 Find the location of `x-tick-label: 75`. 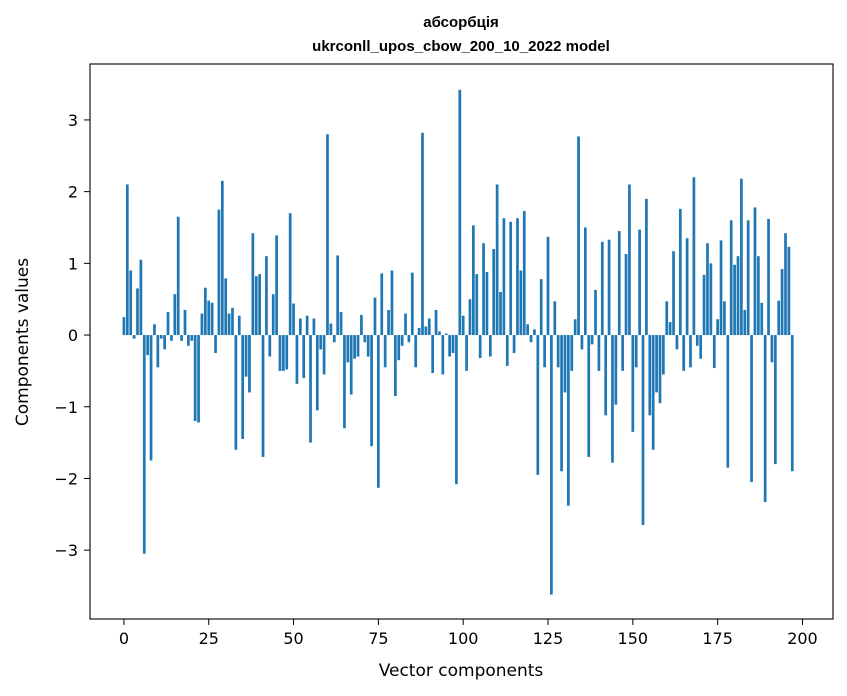

x-tick-label: 75 is located at coordinates (378, 638).